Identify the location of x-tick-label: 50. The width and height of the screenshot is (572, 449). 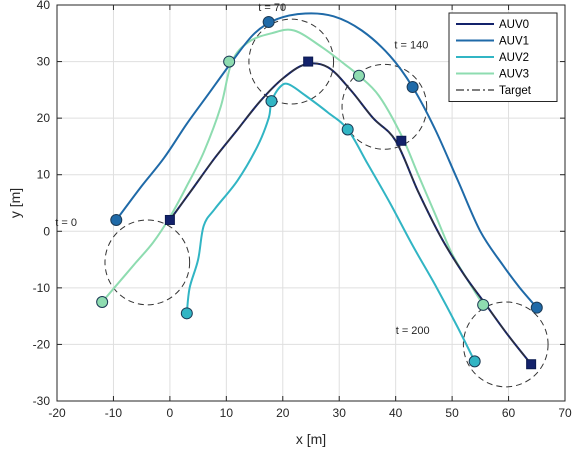
(452, 413).